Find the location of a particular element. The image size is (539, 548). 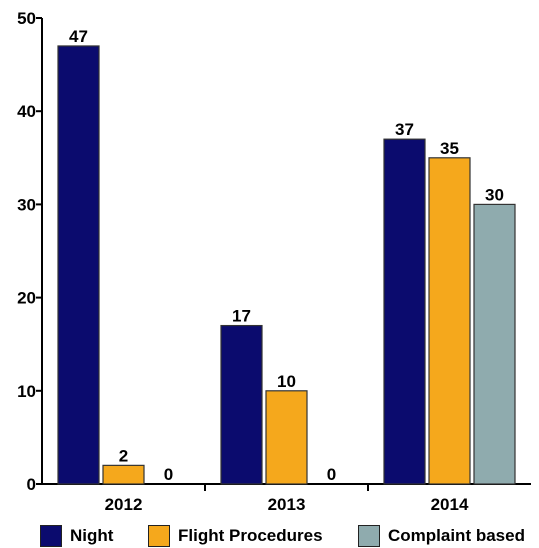

legend-item-flight-procedures: Flight Procedures is located at coordinates (235, 536).